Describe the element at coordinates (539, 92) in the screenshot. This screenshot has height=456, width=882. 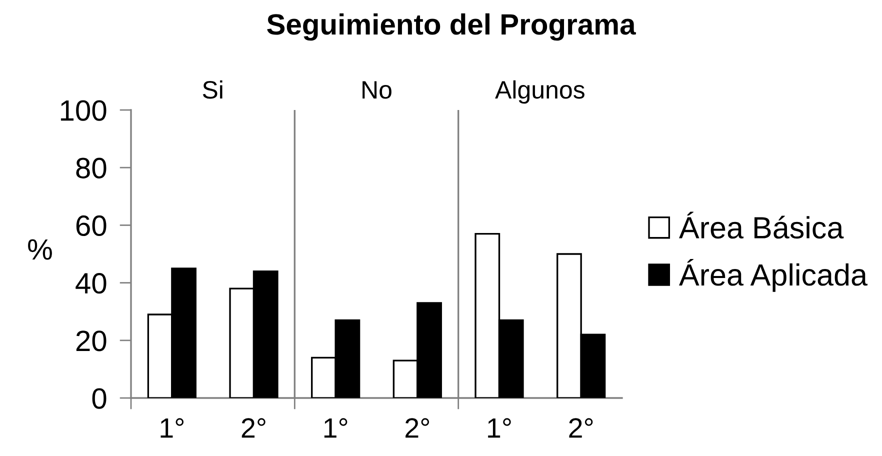
I see `text: Algunos` at that location.